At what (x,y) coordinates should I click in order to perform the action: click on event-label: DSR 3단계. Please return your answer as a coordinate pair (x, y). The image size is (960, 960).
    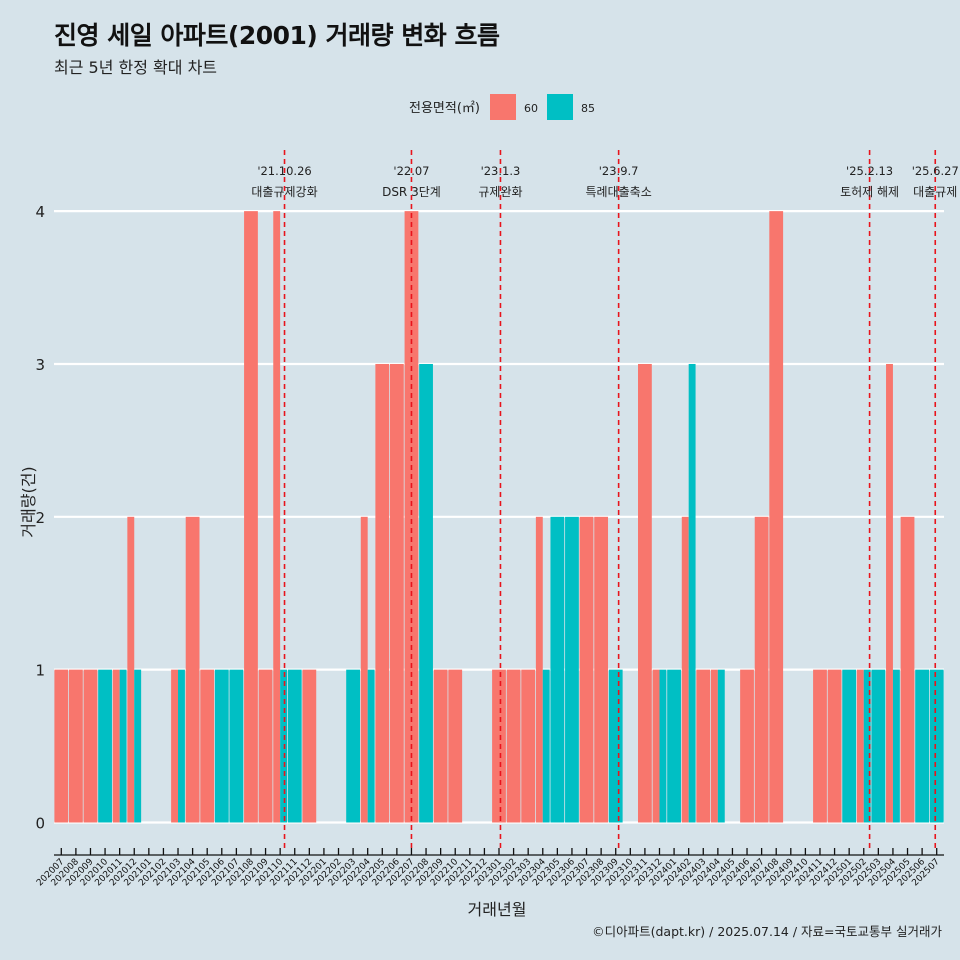
    Looking at the image, I should click on (411, 192).